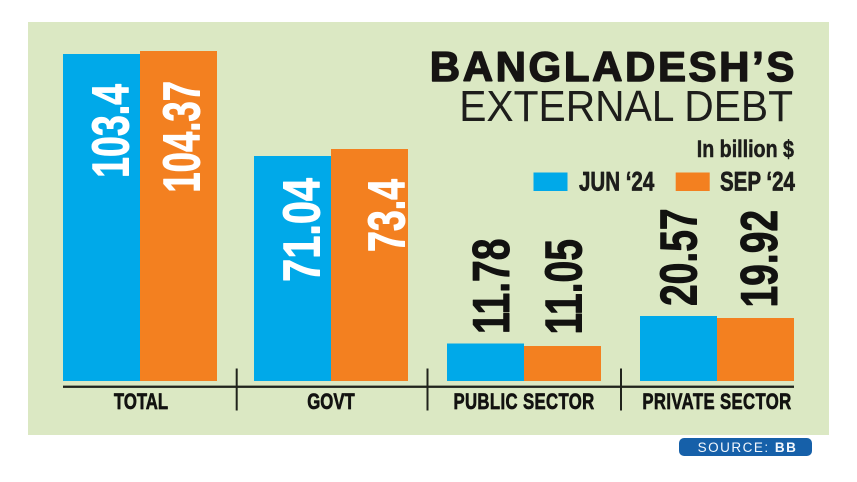  What do you see at coordinates (523, 402) in the screenshot?
I see `svg-text: PUBLIC SECTOR` at bounding box center [523, 402].